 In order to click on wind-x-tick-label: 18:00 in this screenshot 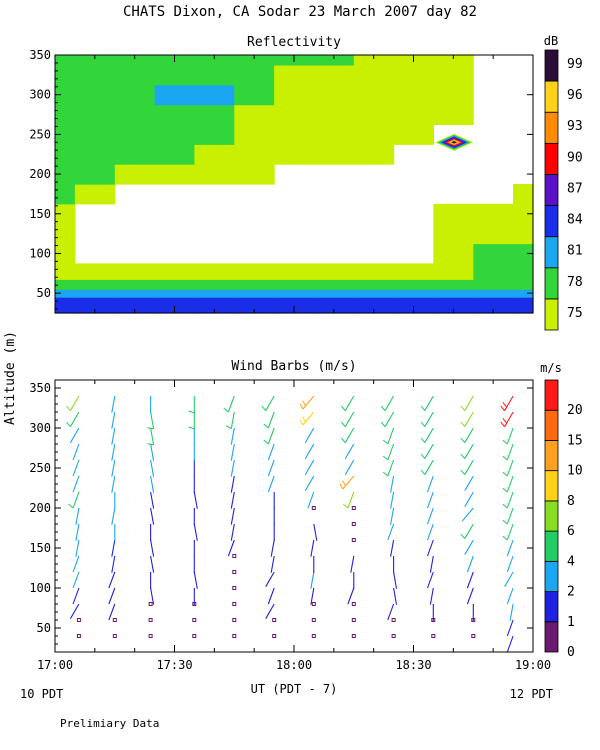, I will do `click(294, 665)`.